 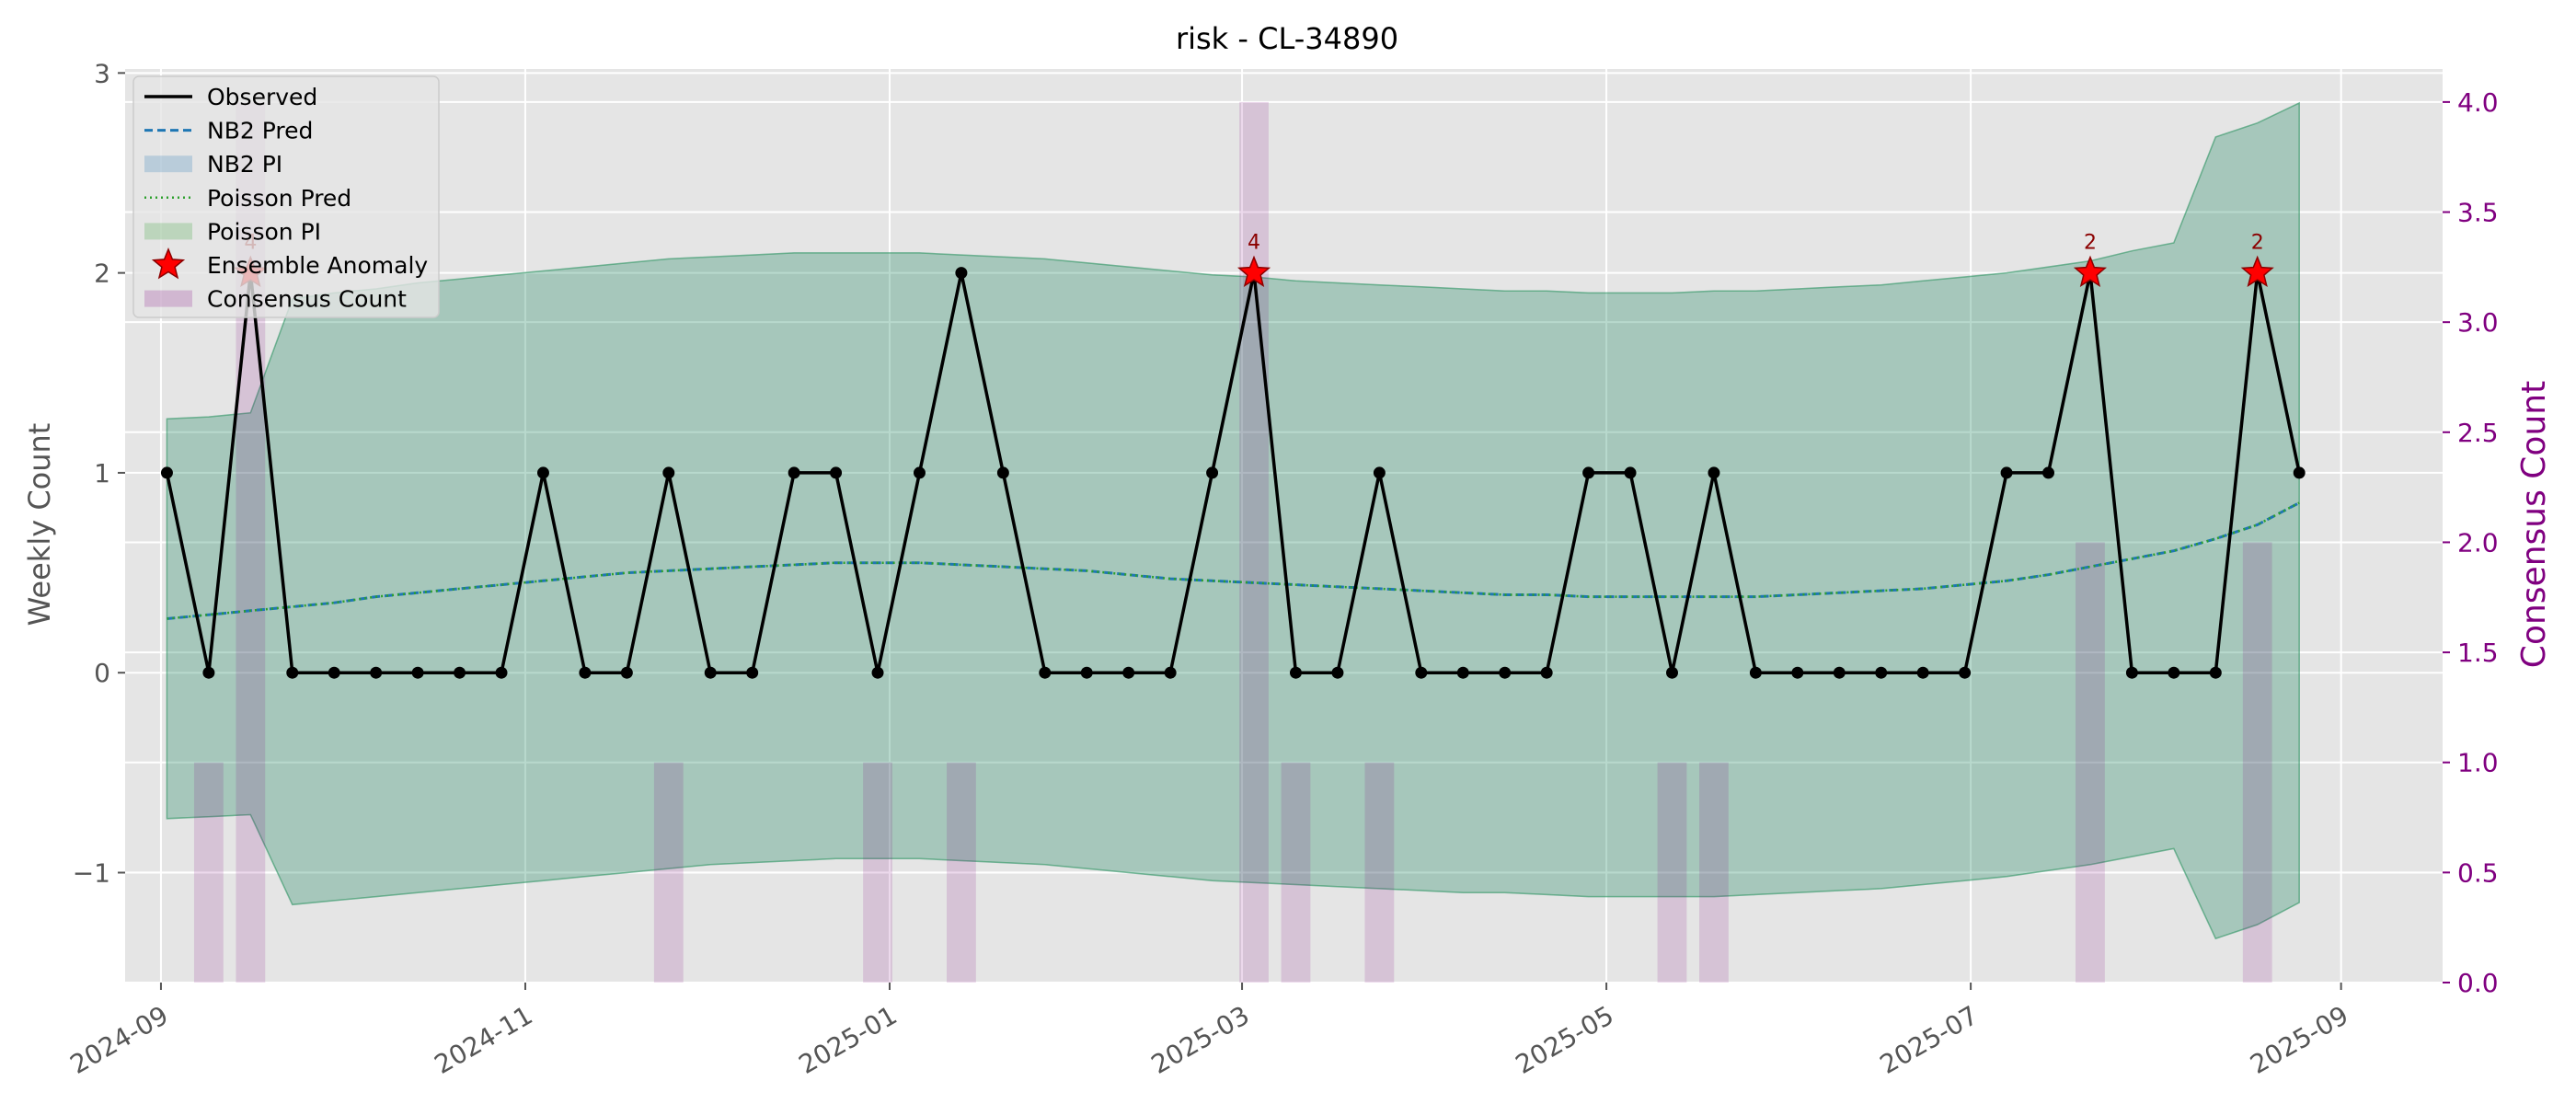 What do you see at coordinates (2478, 542) in the screenshot?
I see `y2-tick-label: 2.0` at bounding box center [2478, 542].